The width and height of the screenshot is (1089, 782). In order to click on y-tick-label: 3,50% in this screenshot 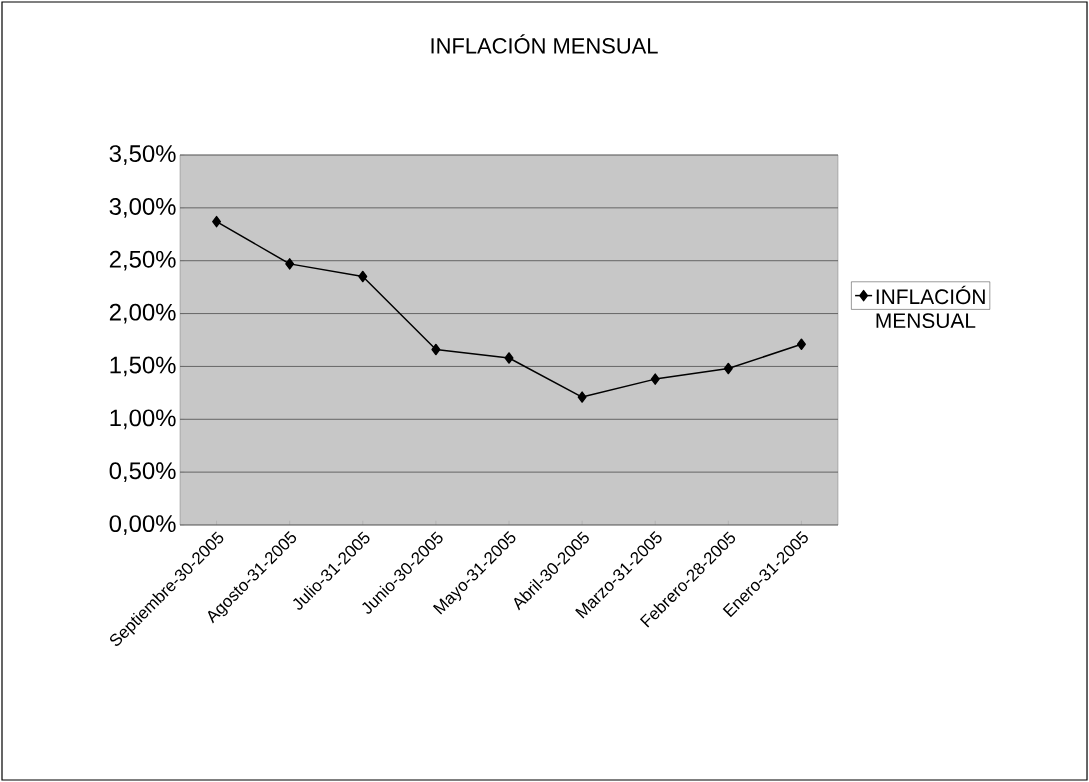, I will do `click(142, 155)`.